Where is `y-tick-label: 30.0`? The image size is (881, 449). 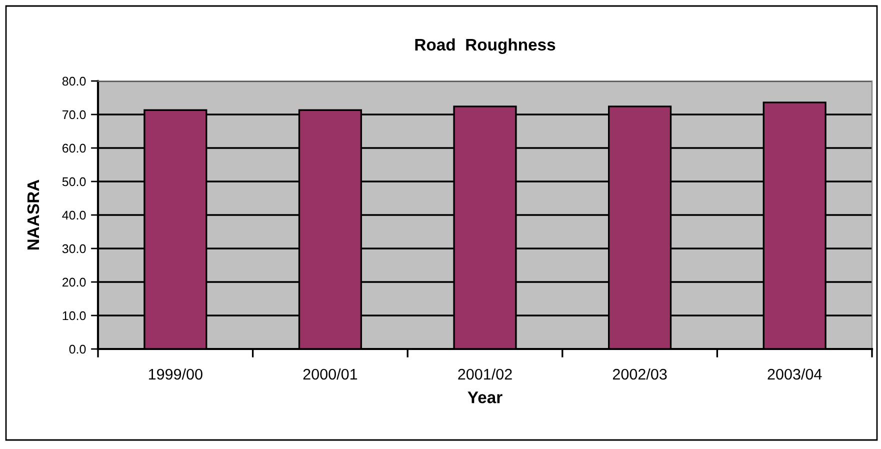 y-tick-label: 30.0 is located at coordinates (74, 249).